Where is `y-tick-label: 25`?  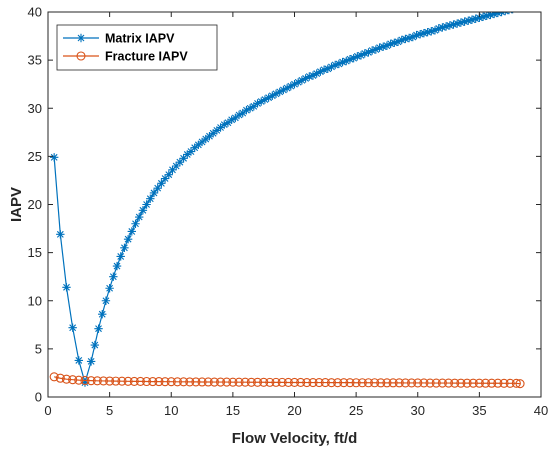
y-tick-label: 25 is located at coordinates (35, 156).